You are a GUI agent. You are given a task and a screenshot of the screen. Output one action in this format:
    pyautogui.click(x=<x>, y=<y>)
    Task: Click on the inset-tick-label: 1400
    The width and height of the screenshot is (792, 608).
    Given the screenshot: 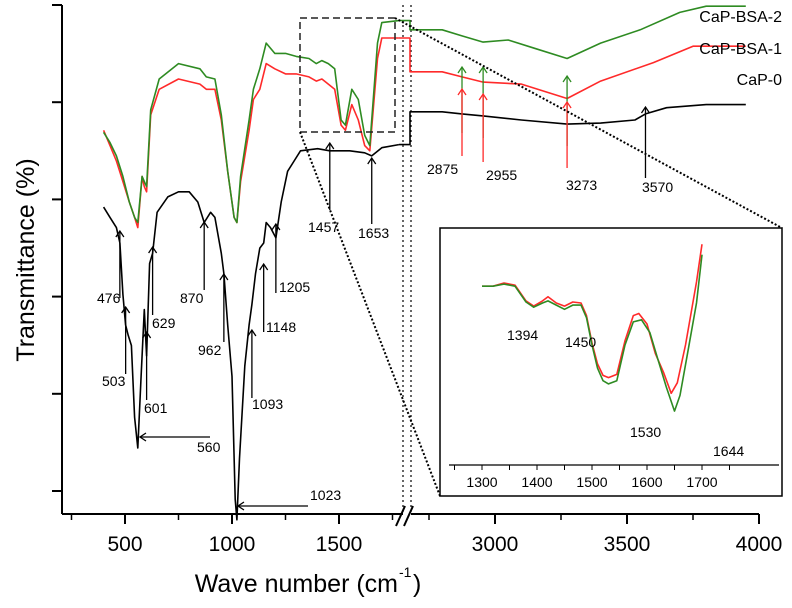 What is the action you would take?
    pyautogui.click(x=536, y=482)
    